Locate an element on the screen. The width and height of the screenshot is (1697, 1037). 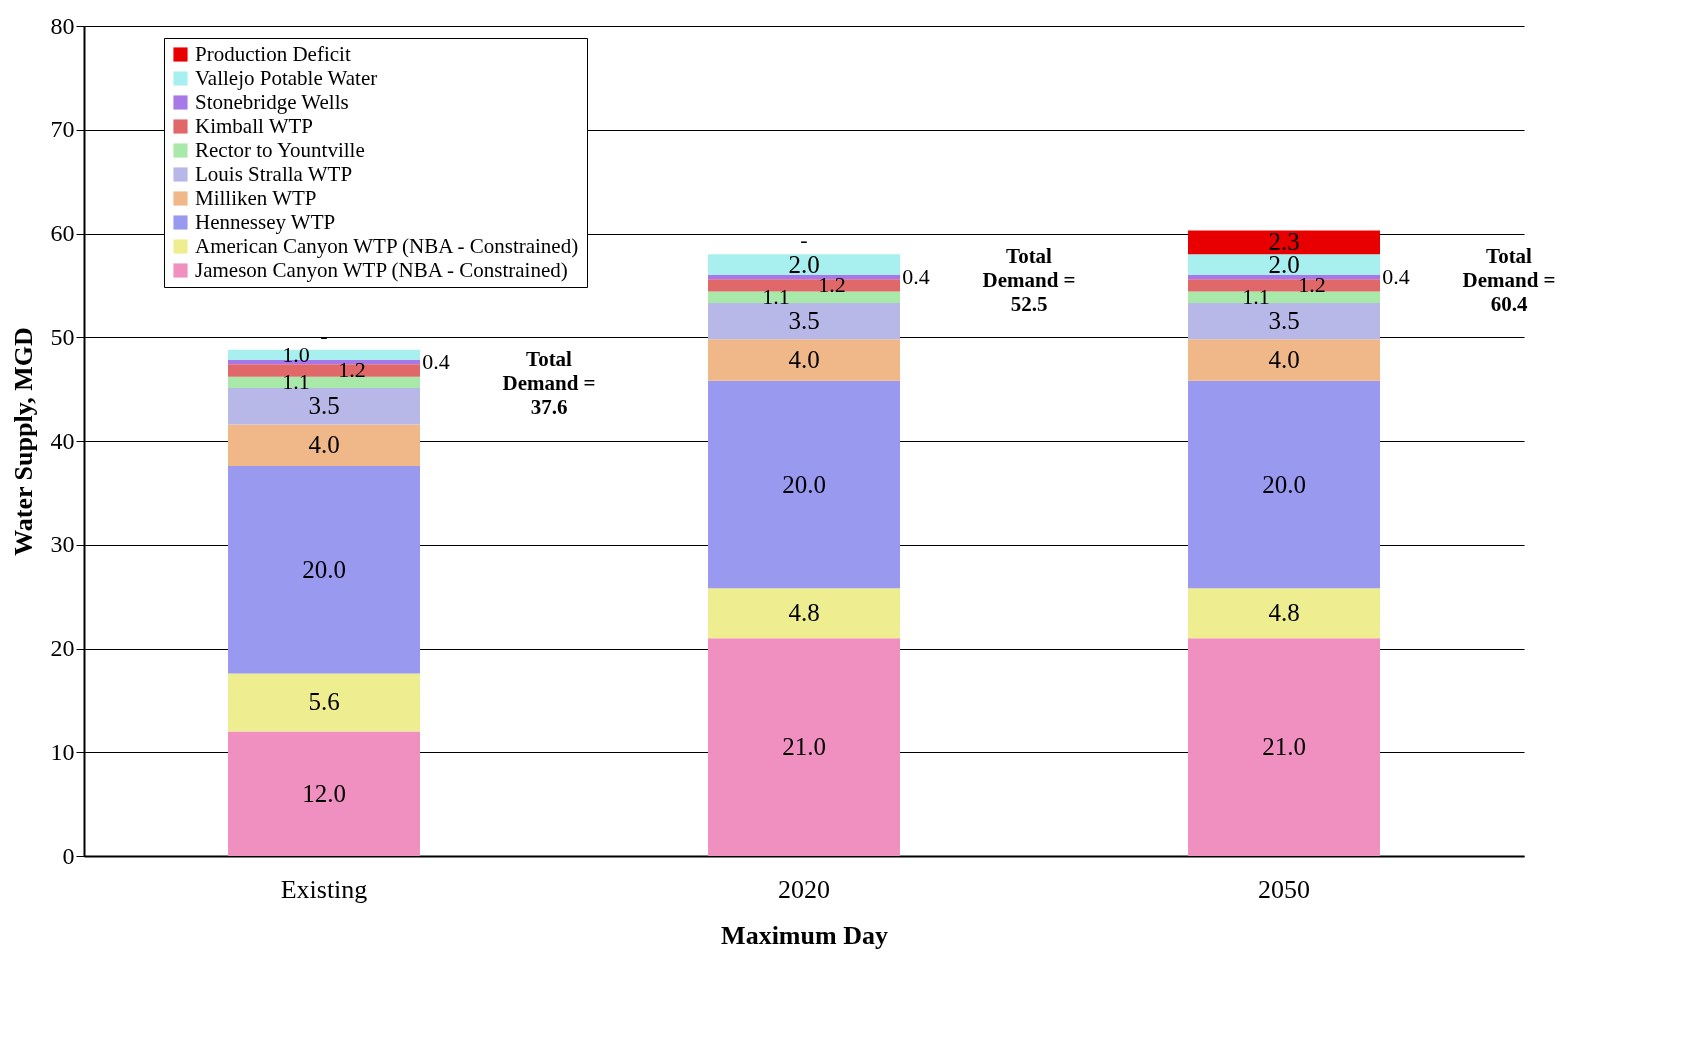
y-tick-label: 0 is located at coordinates (68, 855).